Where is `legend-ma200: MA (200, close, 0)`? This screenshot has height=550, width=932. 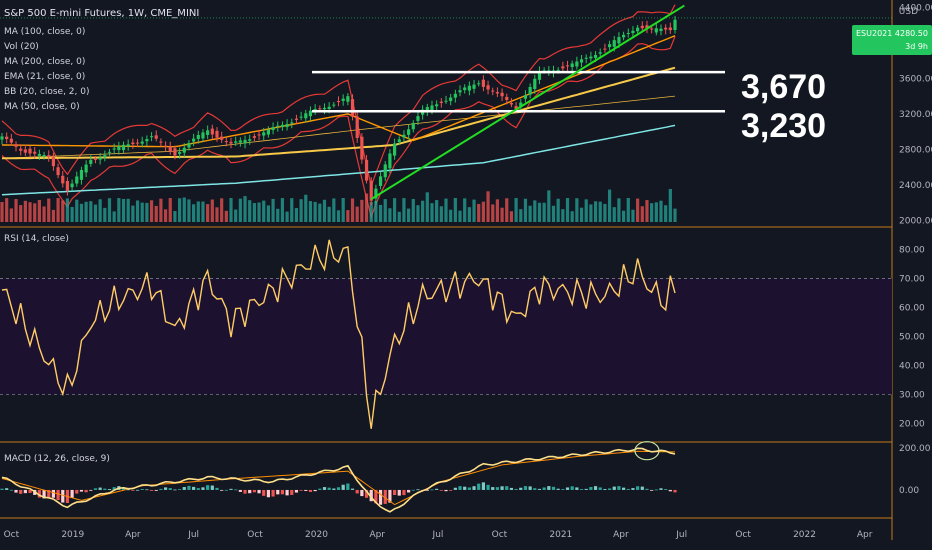
legend-ma200: MA (200, close, 0) is located at coordinates (44, 62).